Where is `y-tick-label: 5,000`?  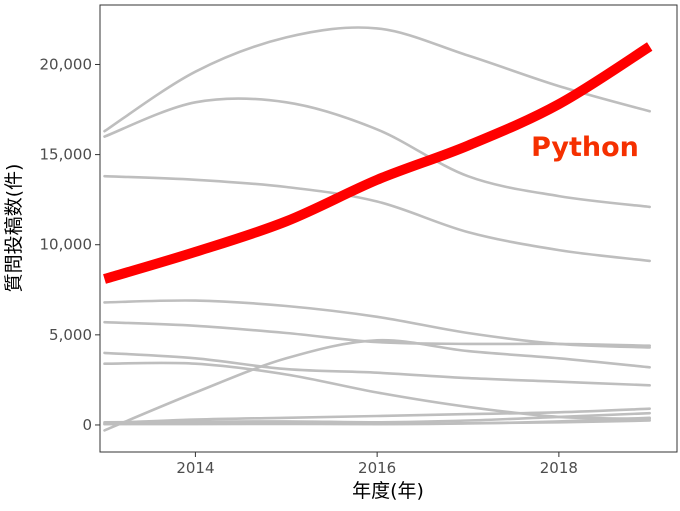 y-tick-label: 5,000 is located at coordinates (70, 335).